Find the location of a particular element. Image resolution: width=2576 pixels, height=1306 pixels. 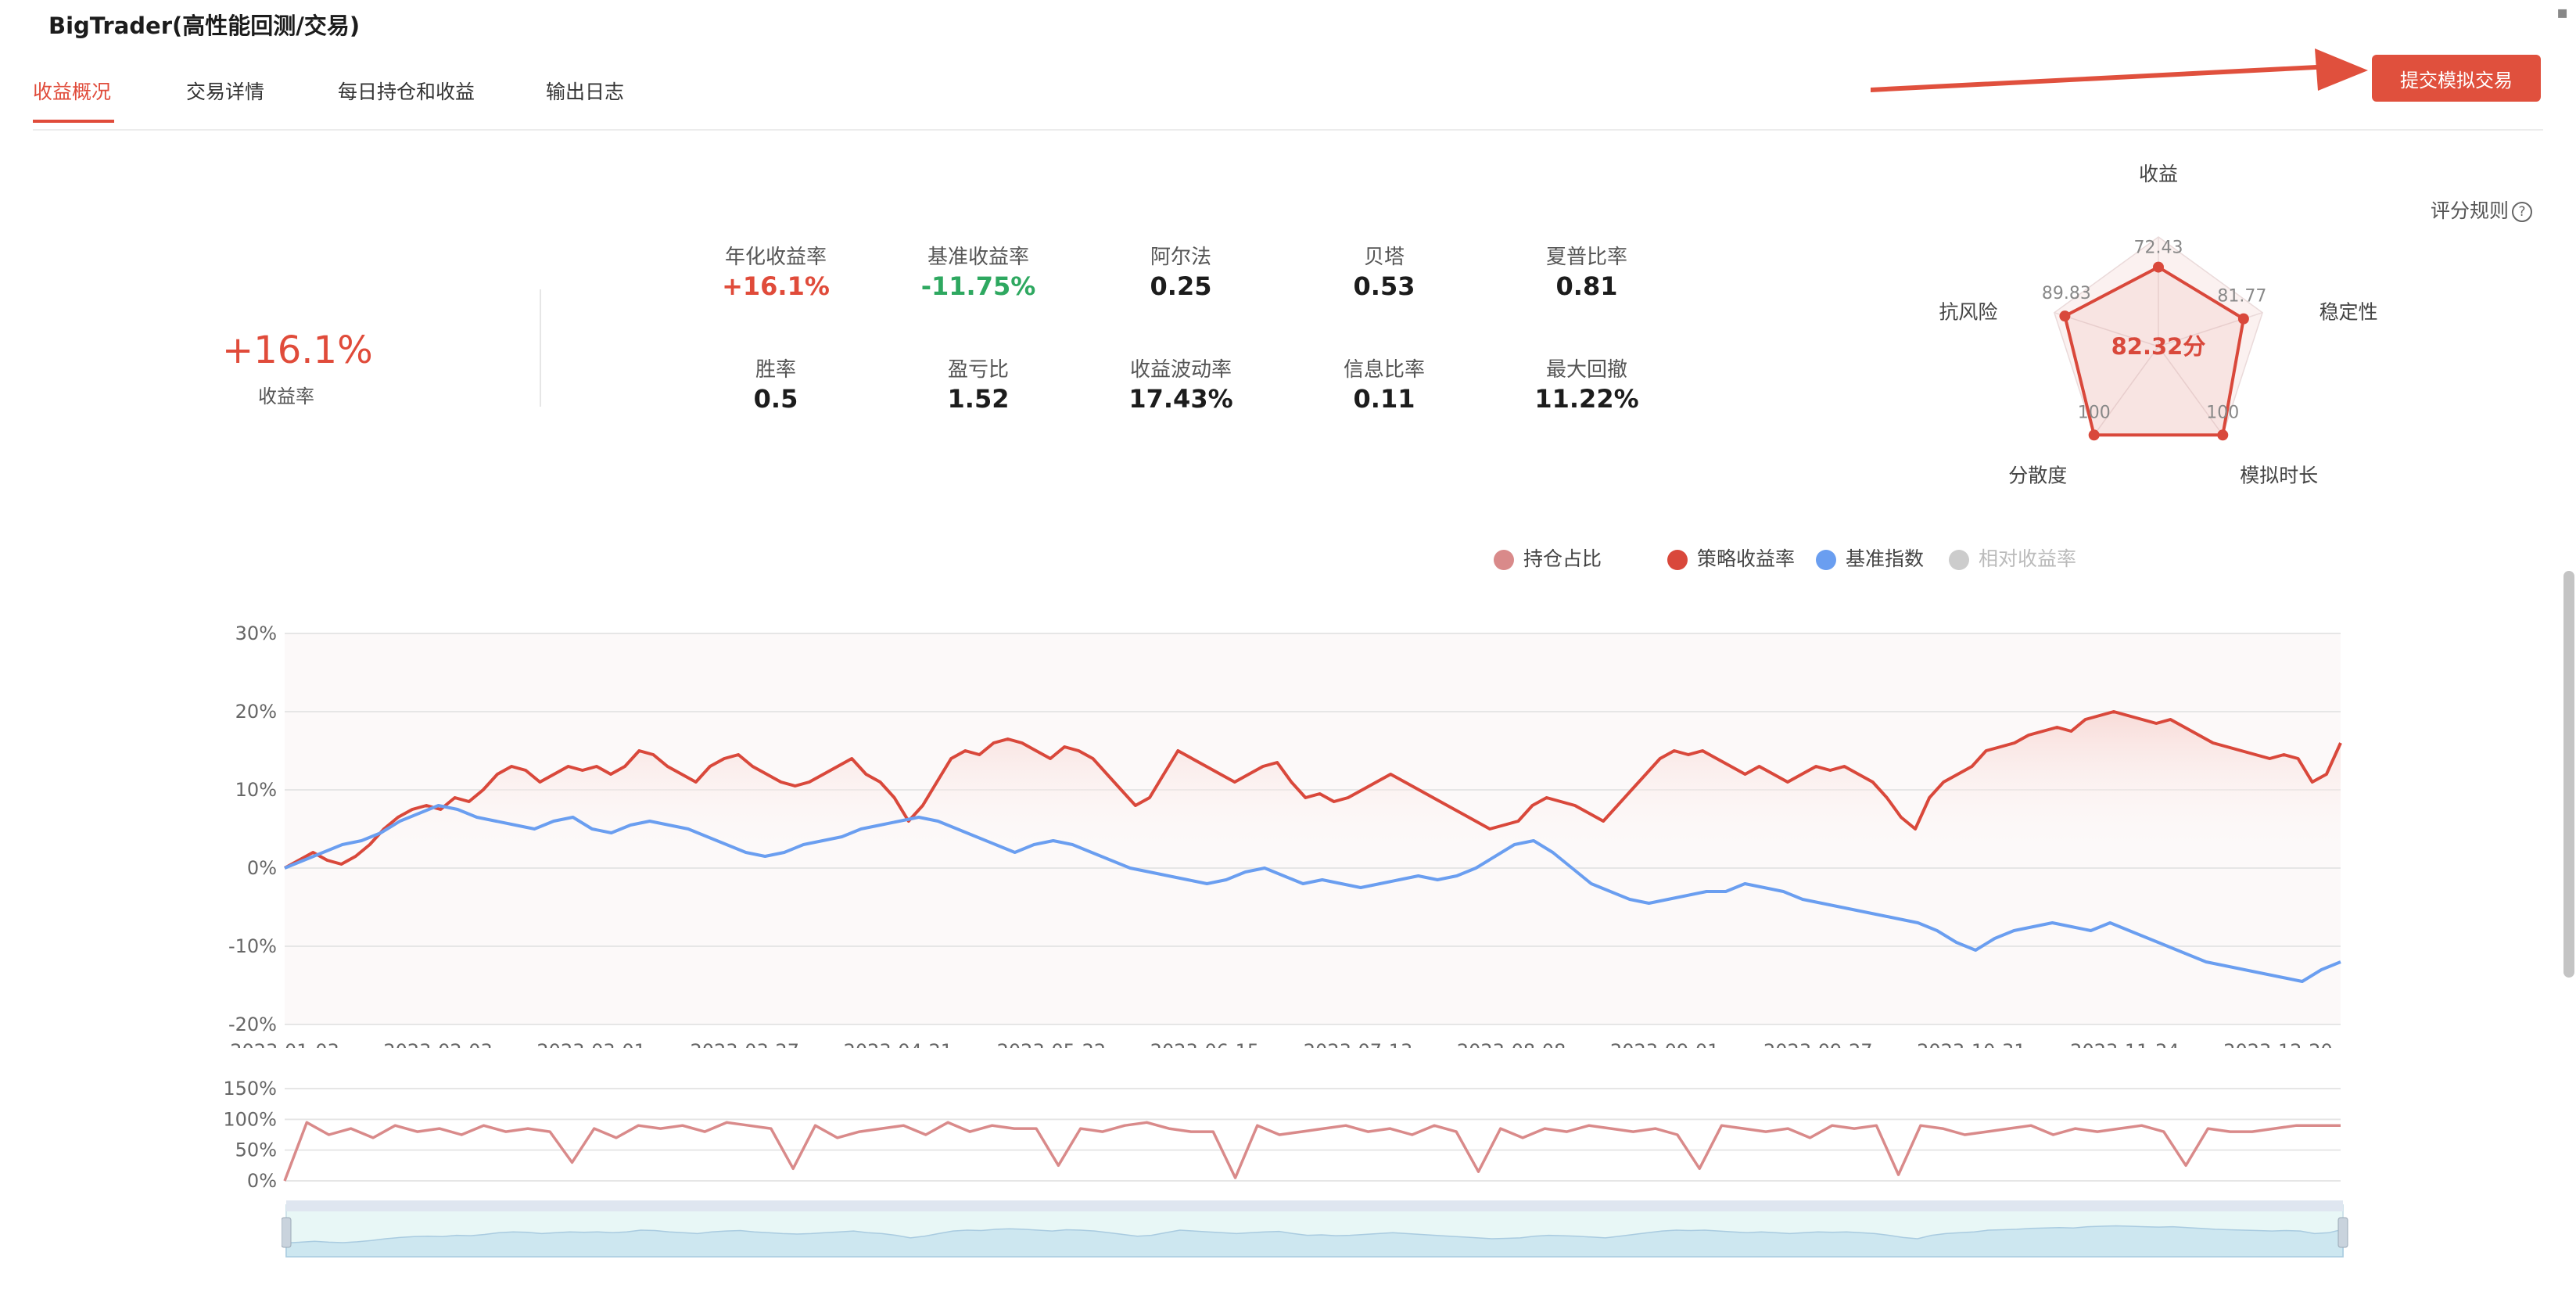

y-tick-label: 20% is located at coordinates (256, 712).